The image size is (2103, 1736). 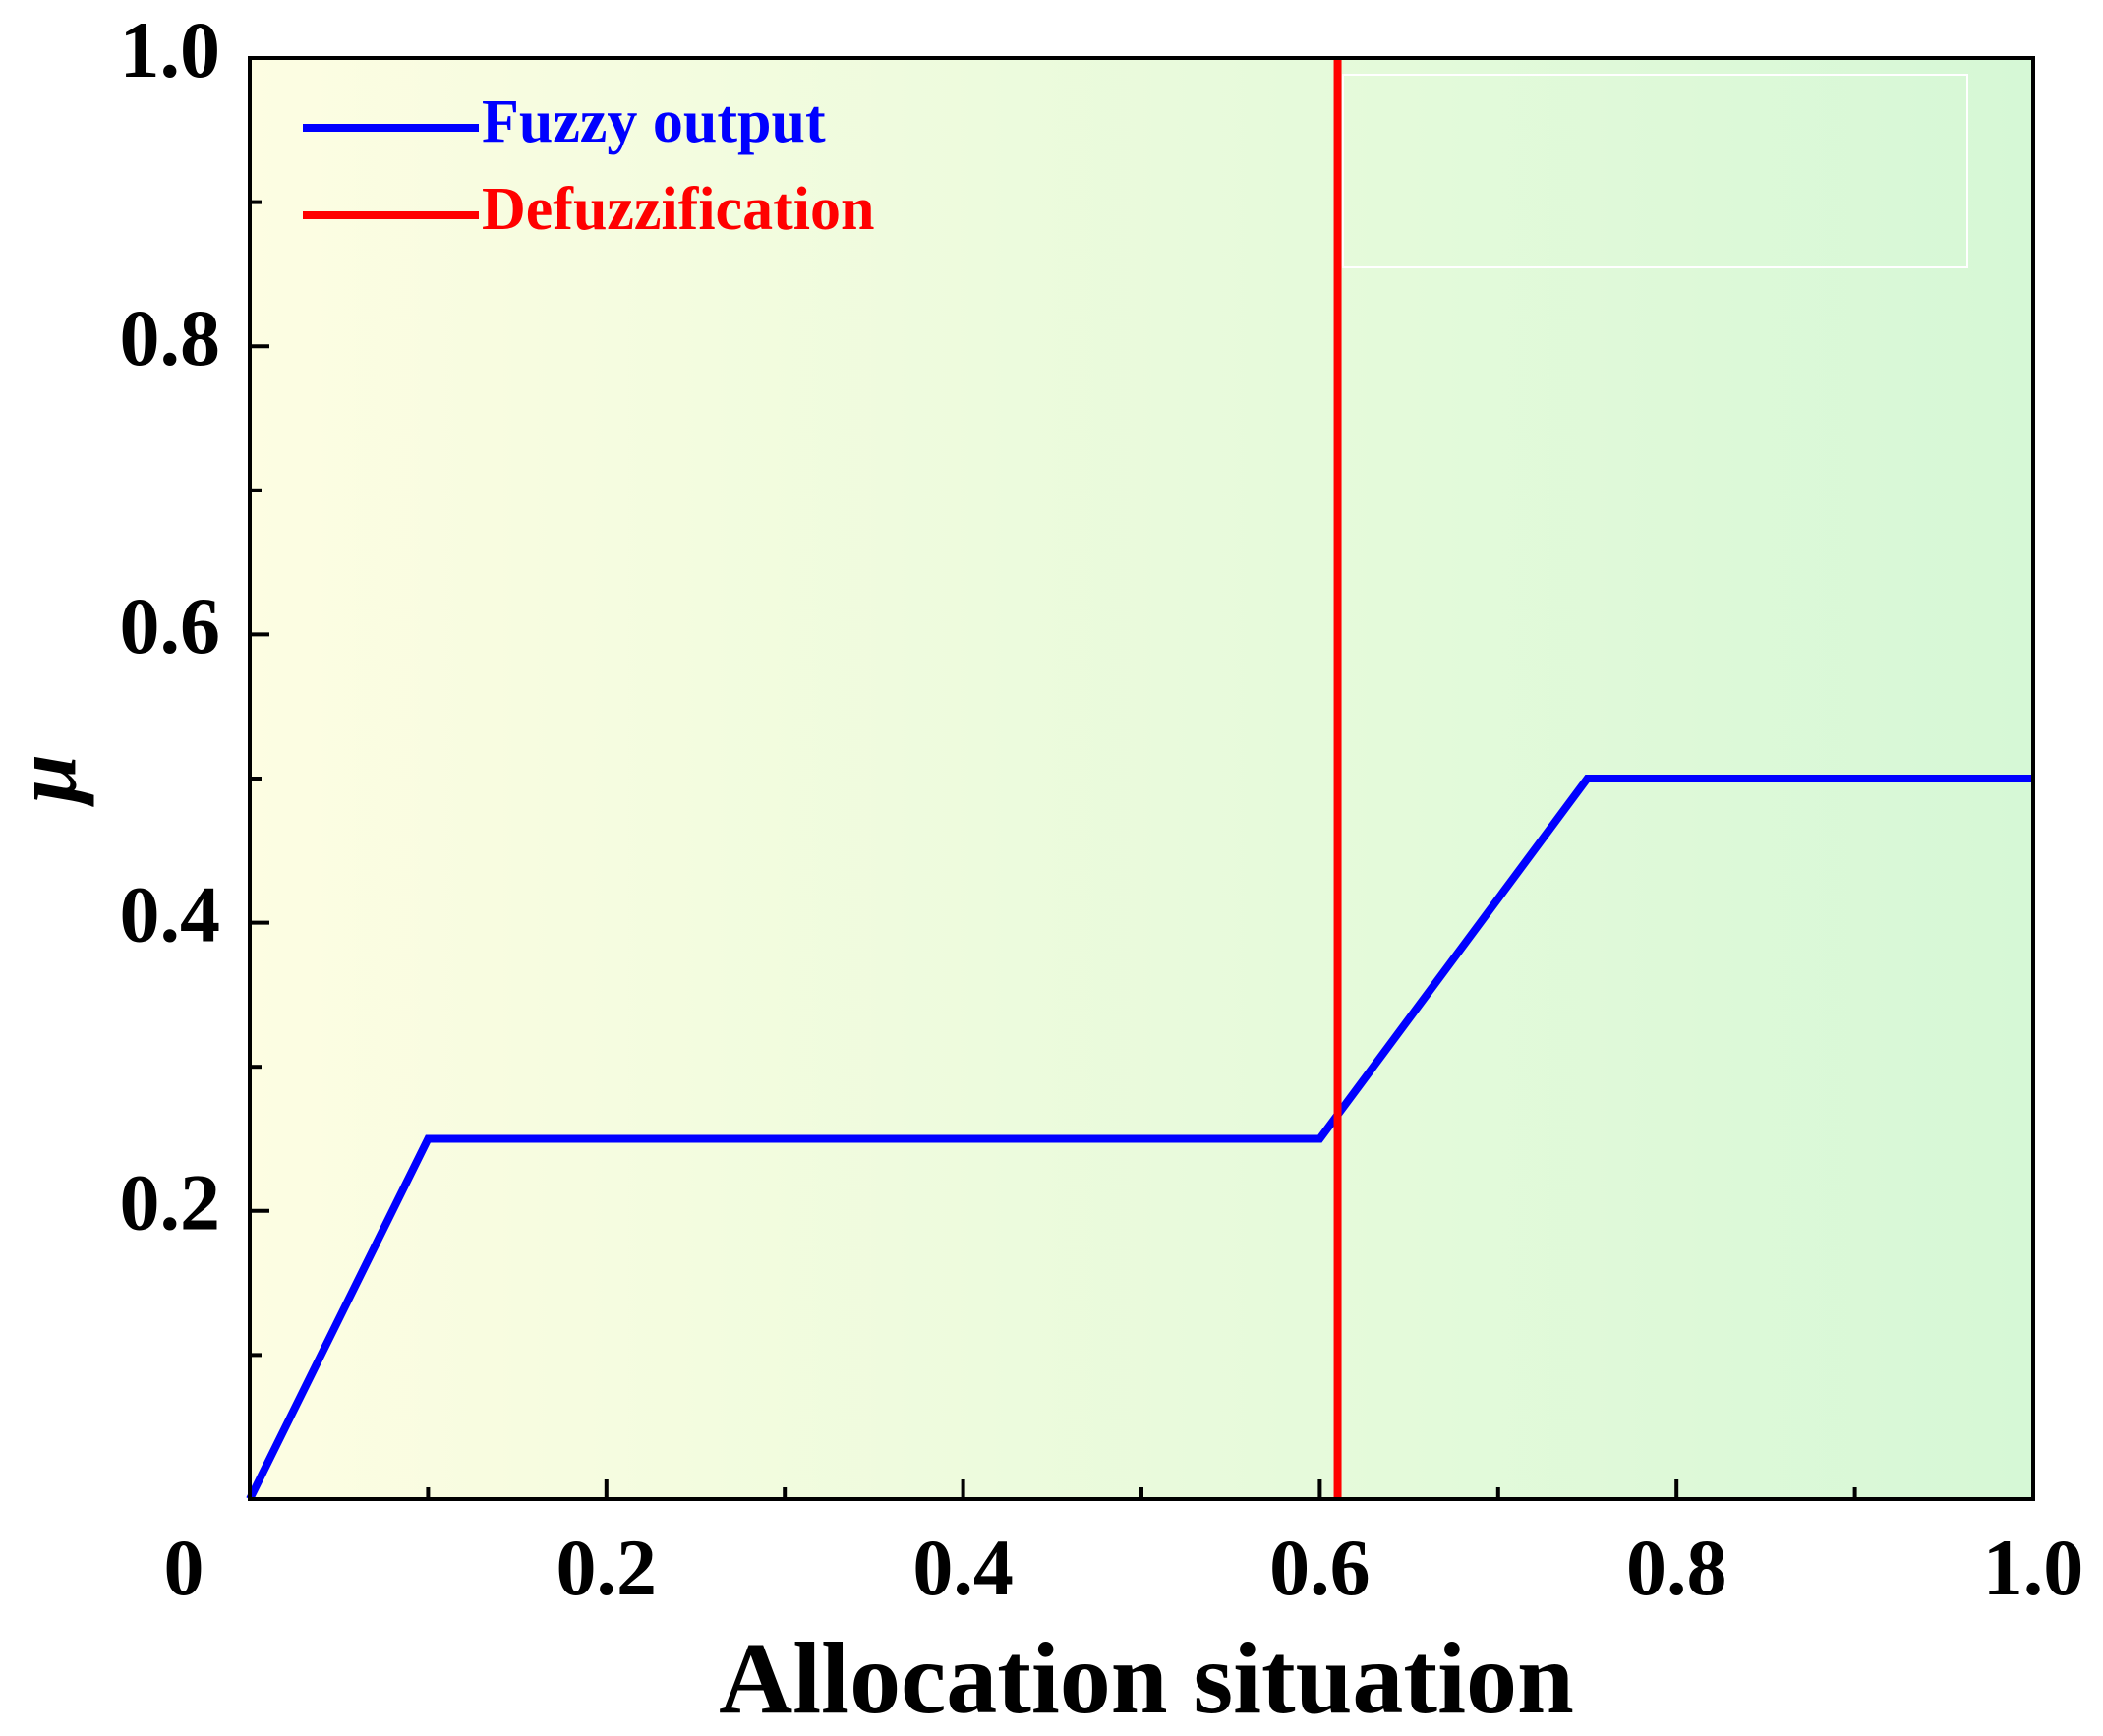 What do you see at coordinates (654, 121) in the screenshot?
I see `legend-label: Fuzzy output` at bounding box center [654, 121].